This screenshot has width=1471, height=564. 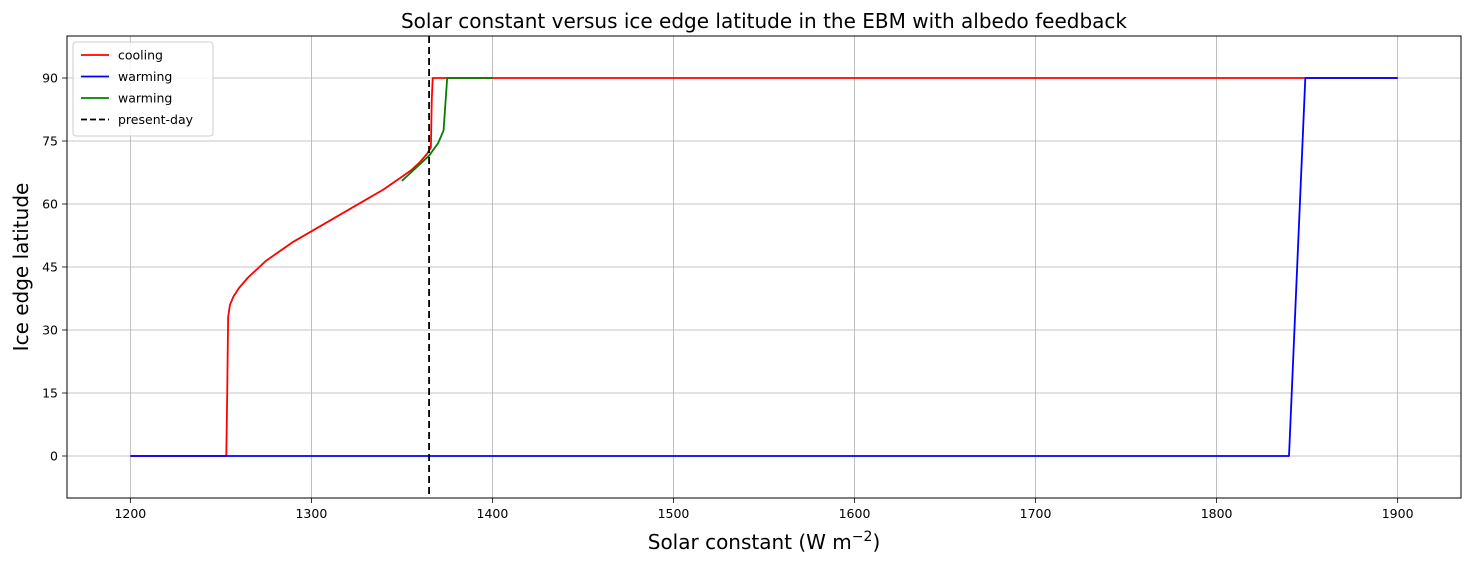 I want to click on x-tick-label: 1400, so click(x=493, y=513).